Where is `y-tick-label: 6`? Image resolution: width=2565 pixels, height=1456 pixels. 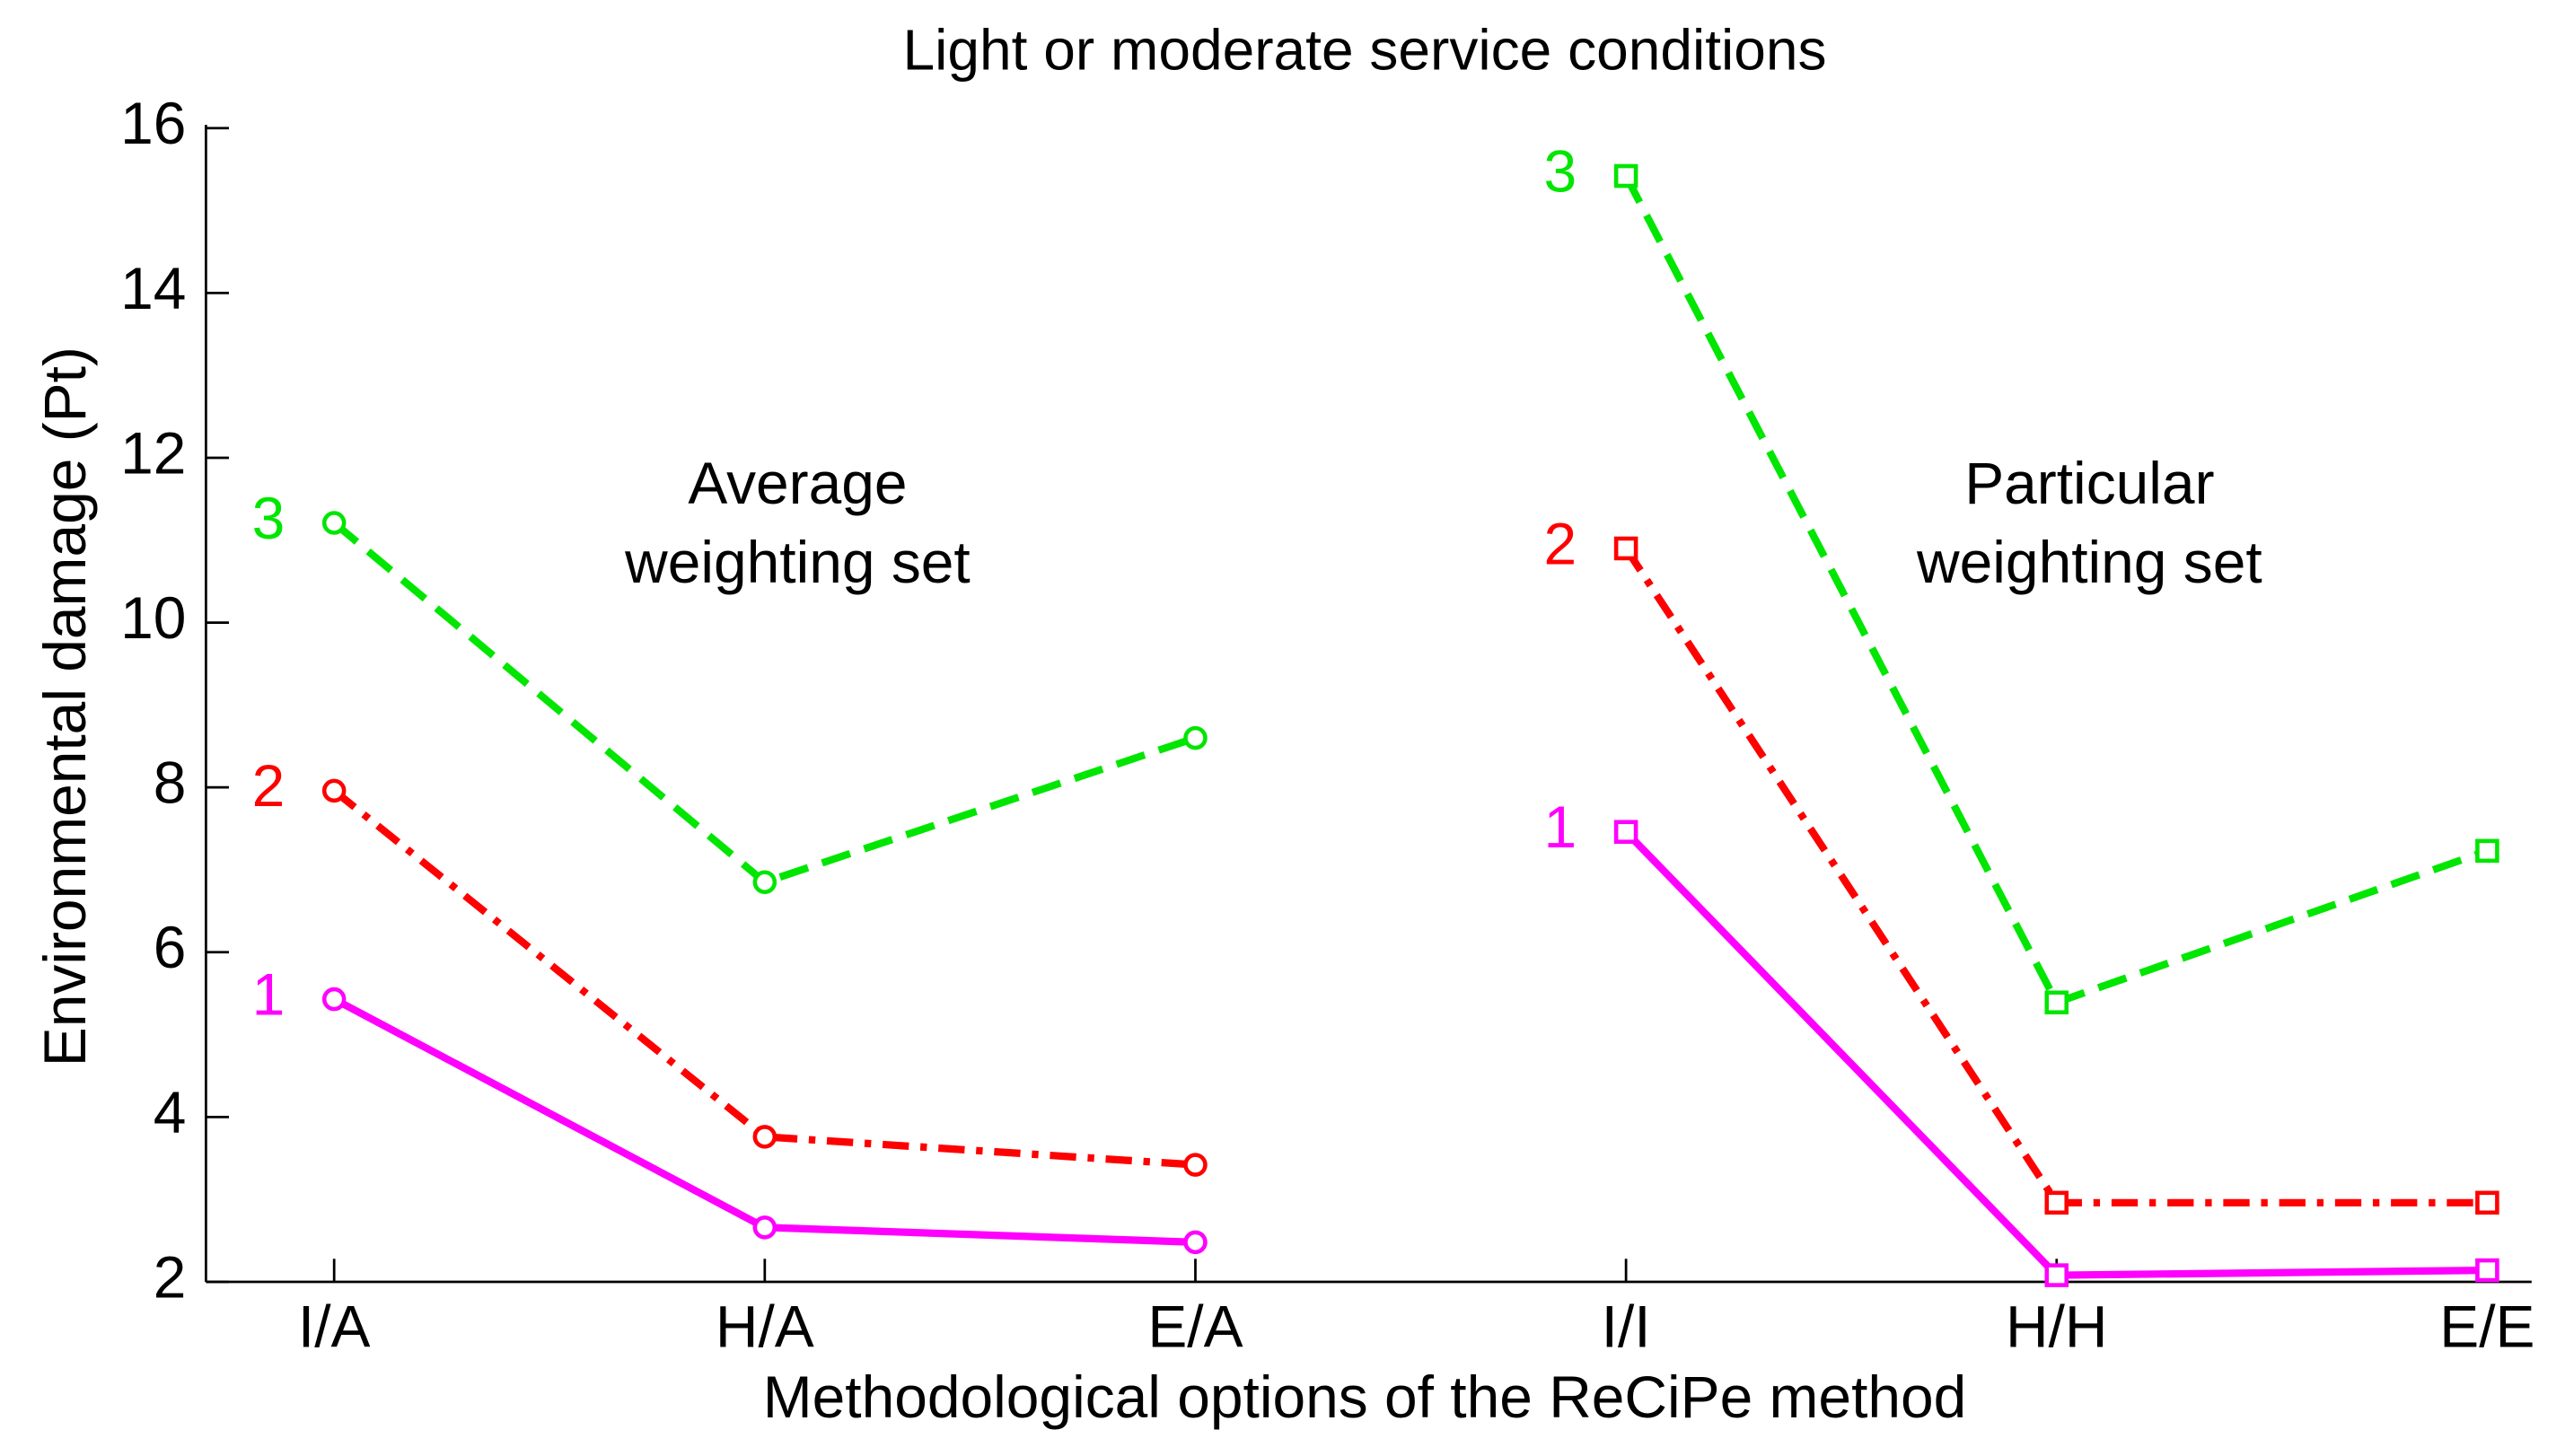
y-tick-label: 6 is located at coordinates (170, 947).